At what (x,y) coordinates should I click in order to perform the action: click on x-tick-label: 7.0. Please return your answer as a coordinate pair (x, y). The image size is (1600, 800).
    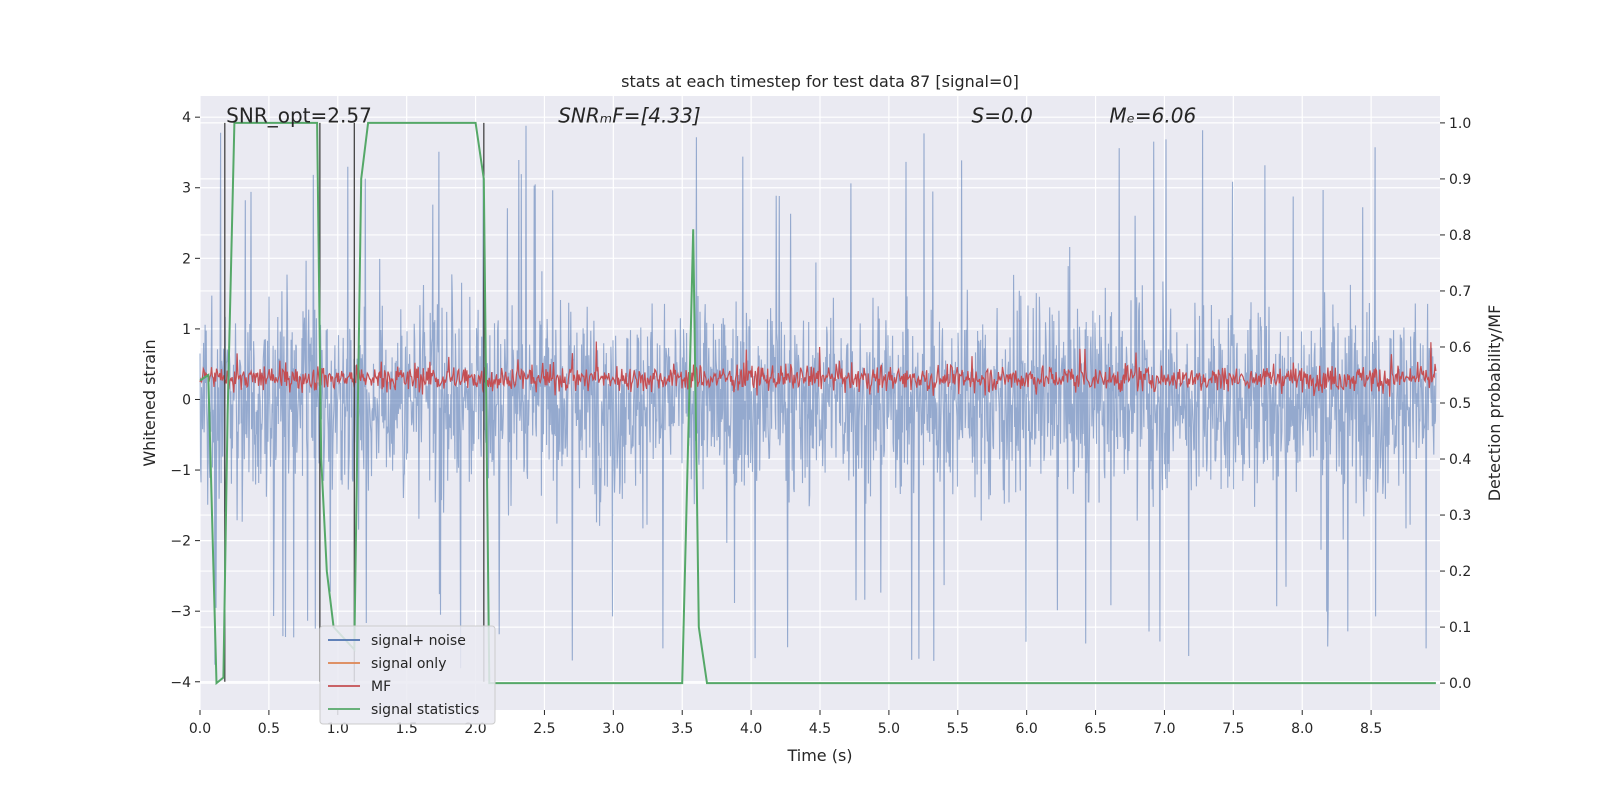
    Looking at the image, I should click on (1164, 729).